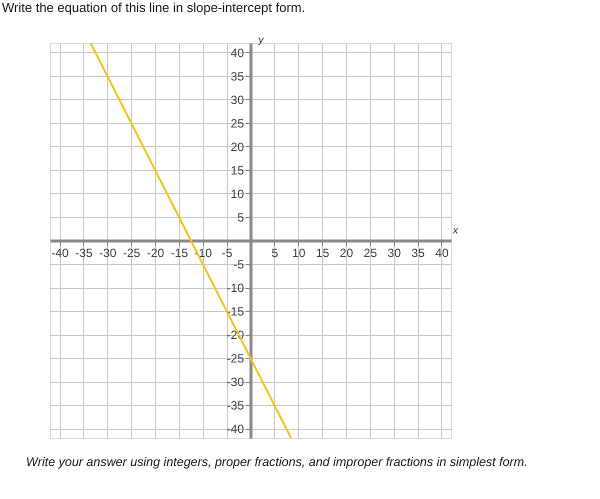 This screenshot has width=600, height=499. I want to click on x-tick-label: -30, so click(108, 253).